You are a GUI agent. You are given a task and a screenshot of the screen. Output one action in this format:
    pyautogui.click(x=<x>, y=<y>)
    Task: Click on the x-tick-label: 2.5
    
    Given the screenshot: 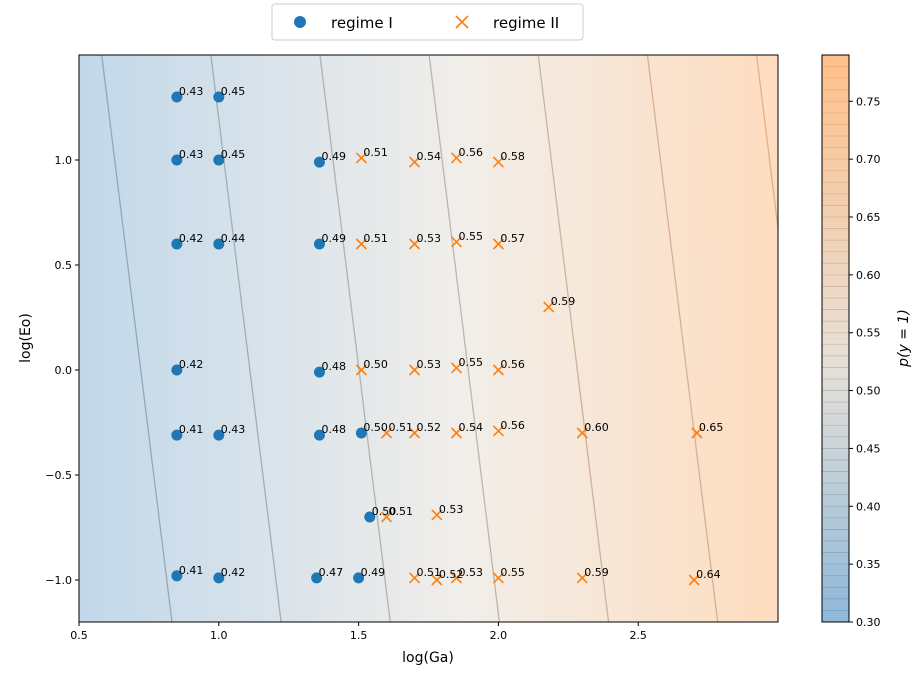 What is the action you would take?
    pyautogui.click(x=638, y=635)
    